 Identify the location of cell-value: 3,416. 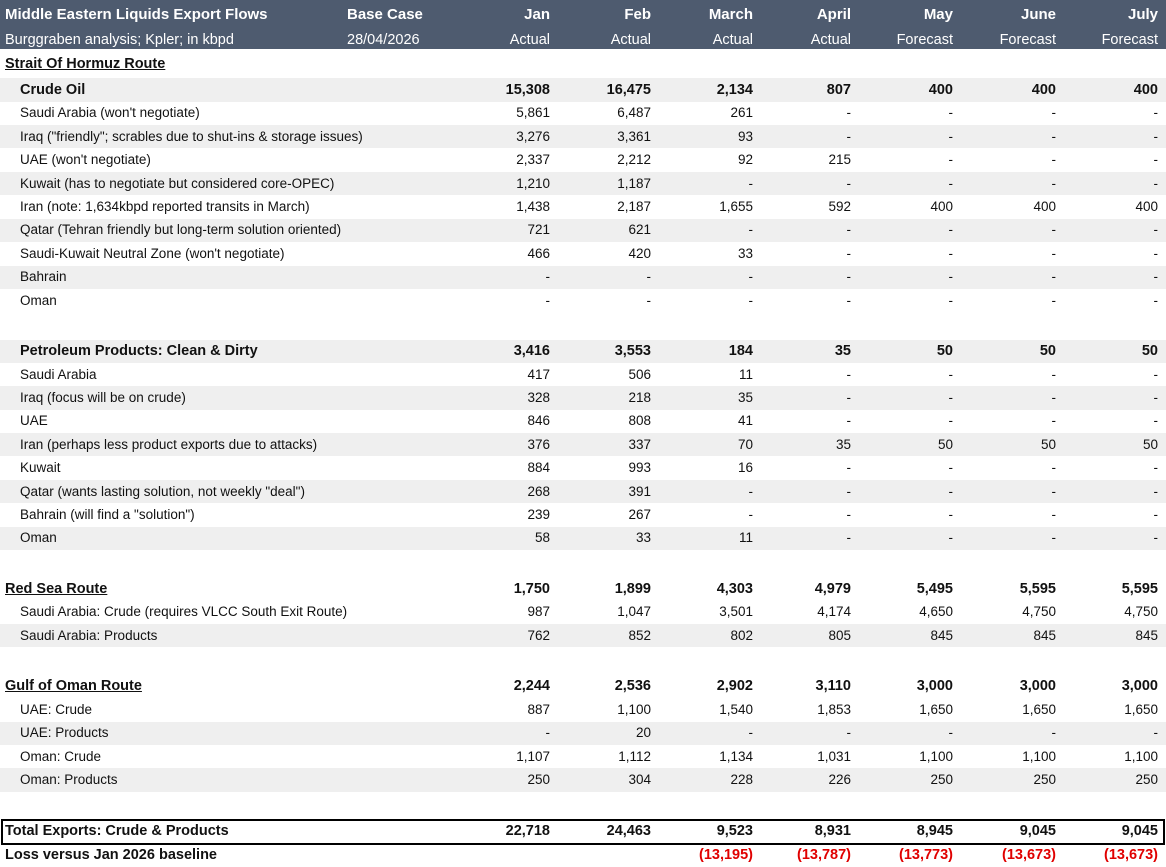
(531, 351).